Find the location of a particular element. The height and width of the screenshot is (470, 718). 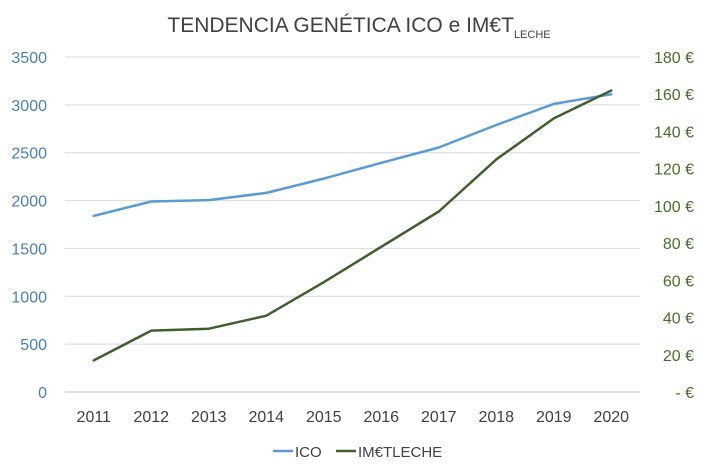

left-tick-label: 3500 is located at coordinates (29, 58).